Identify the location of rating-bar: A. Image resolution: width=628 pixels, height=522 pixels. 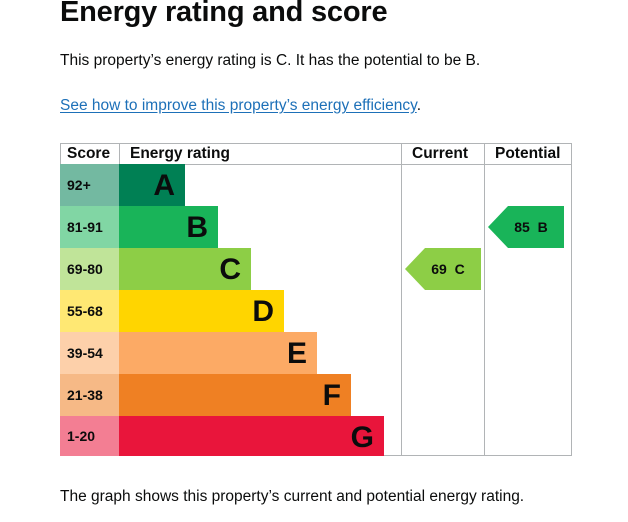
(152, 185).